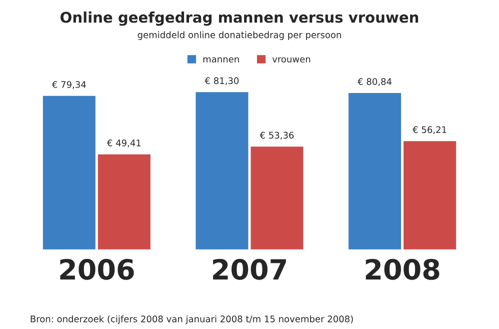  What do you see at coordinates (239, 35) in the screenshot?
I see `chart-subtitle: gemiddeld online donatiebedrag per persoon` at bounding box center [239, 35].